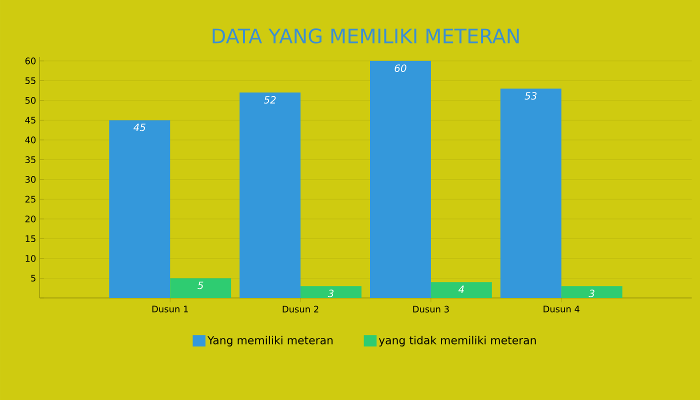 Image resolution: width=700 pixels, height=400 pixels. Describe the element at coordinates (30, 100) in the screenshot. I see `y-tick-label: 50` at that location.